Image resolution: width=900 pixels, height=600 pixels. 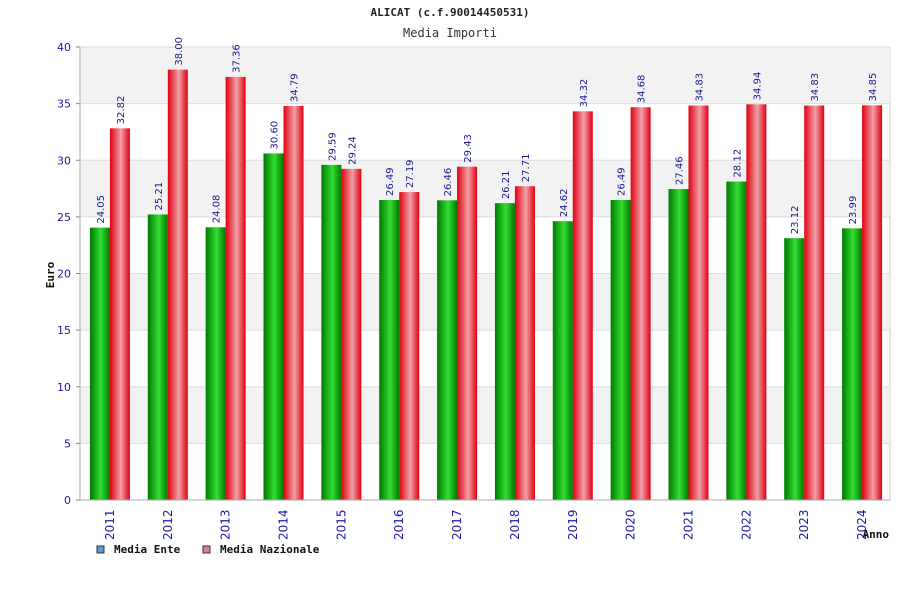 What do you see at coordinates (853, 210) in the screenshot?
I see `data-label: 23.99` at bounding box center [853, 210].